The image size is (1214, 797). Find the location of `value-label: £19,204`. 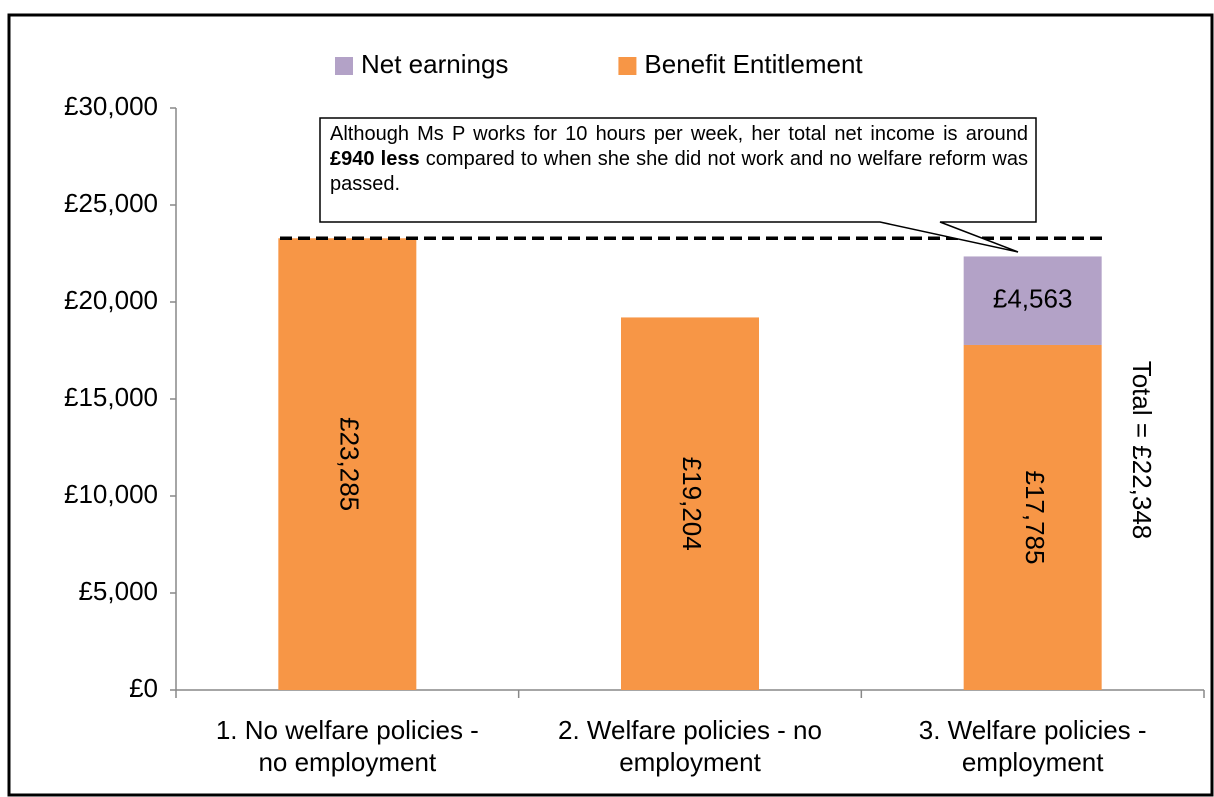

value-label: £19,204 is located at coordinates (692, 504).